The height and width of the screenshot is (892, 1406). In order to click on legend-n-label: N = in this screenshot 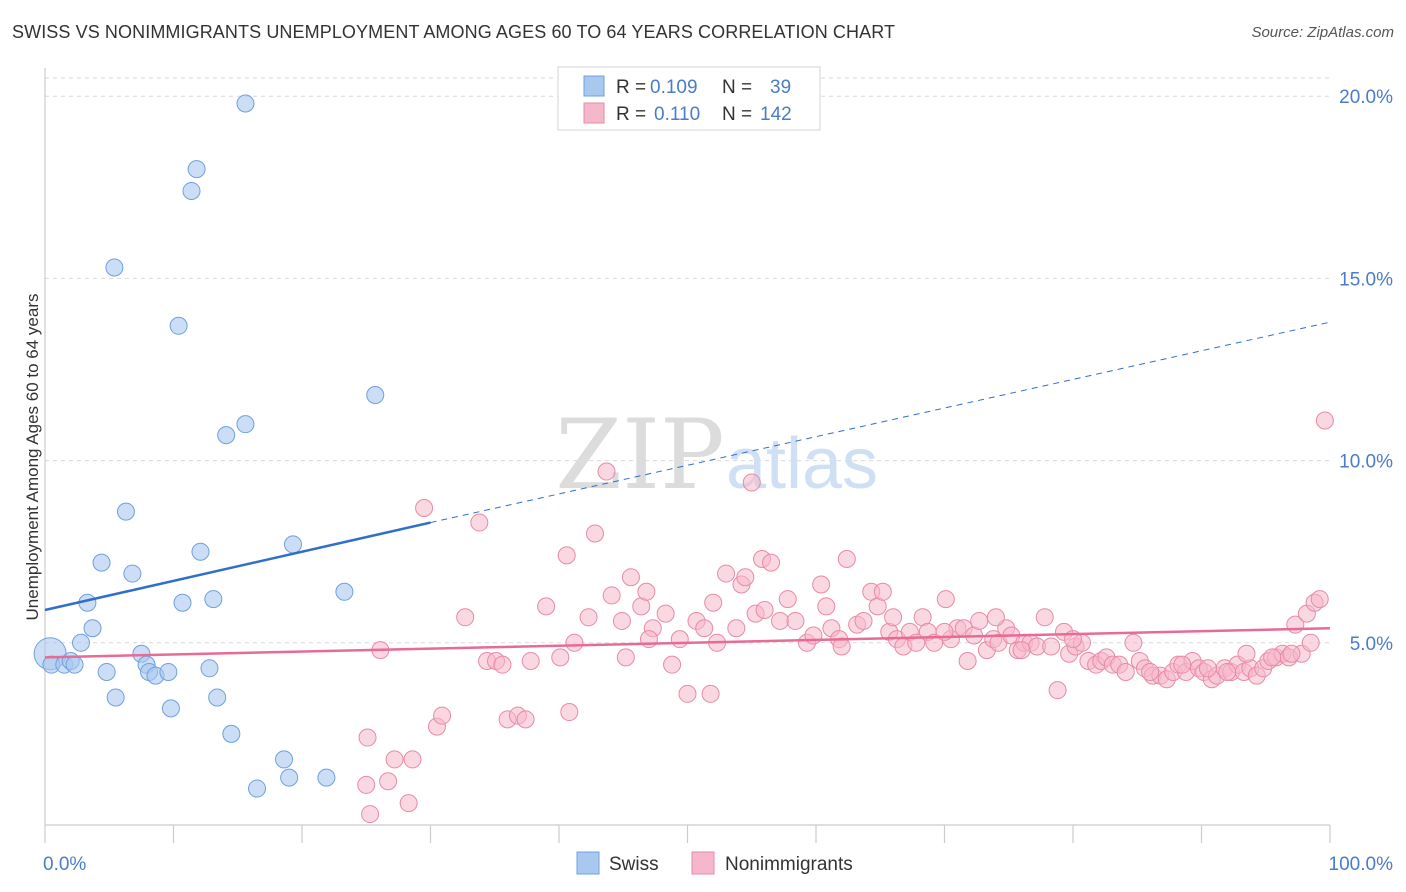, I will do `click(737, 87)`.